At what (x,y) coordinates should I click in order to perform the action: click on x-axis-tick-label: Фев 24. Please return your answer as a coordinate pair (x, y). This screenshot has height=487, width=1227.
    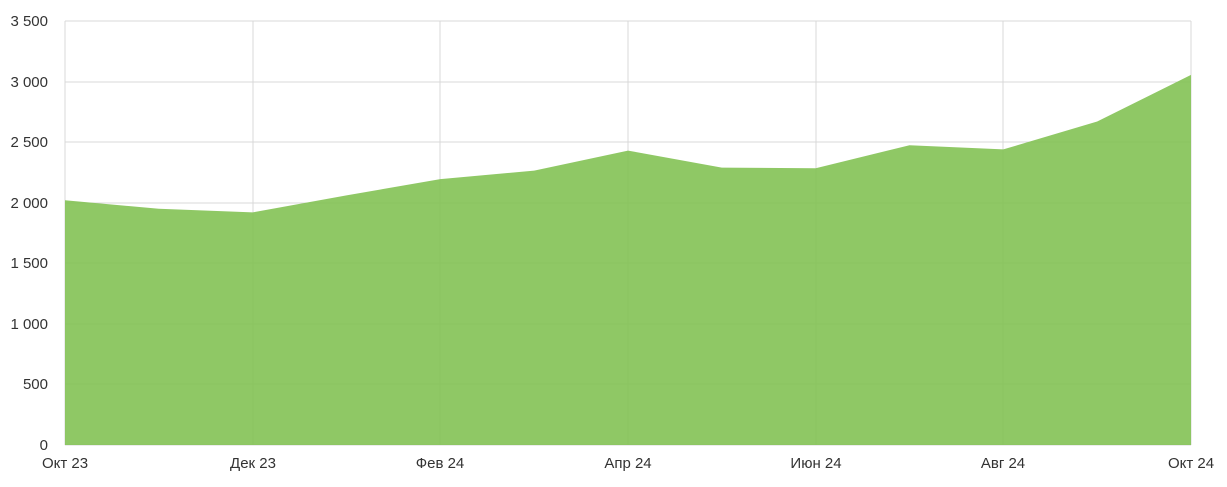
    Looking at the image, I should click on (440, 463).